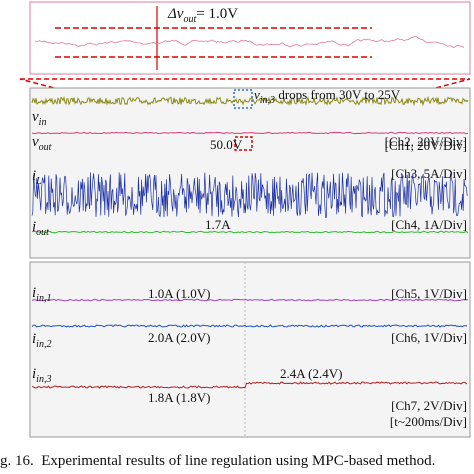 This screenshot has height=474, width=474. I want to click on channel-reading: 1.8A (1.8V), so click(179, 397).